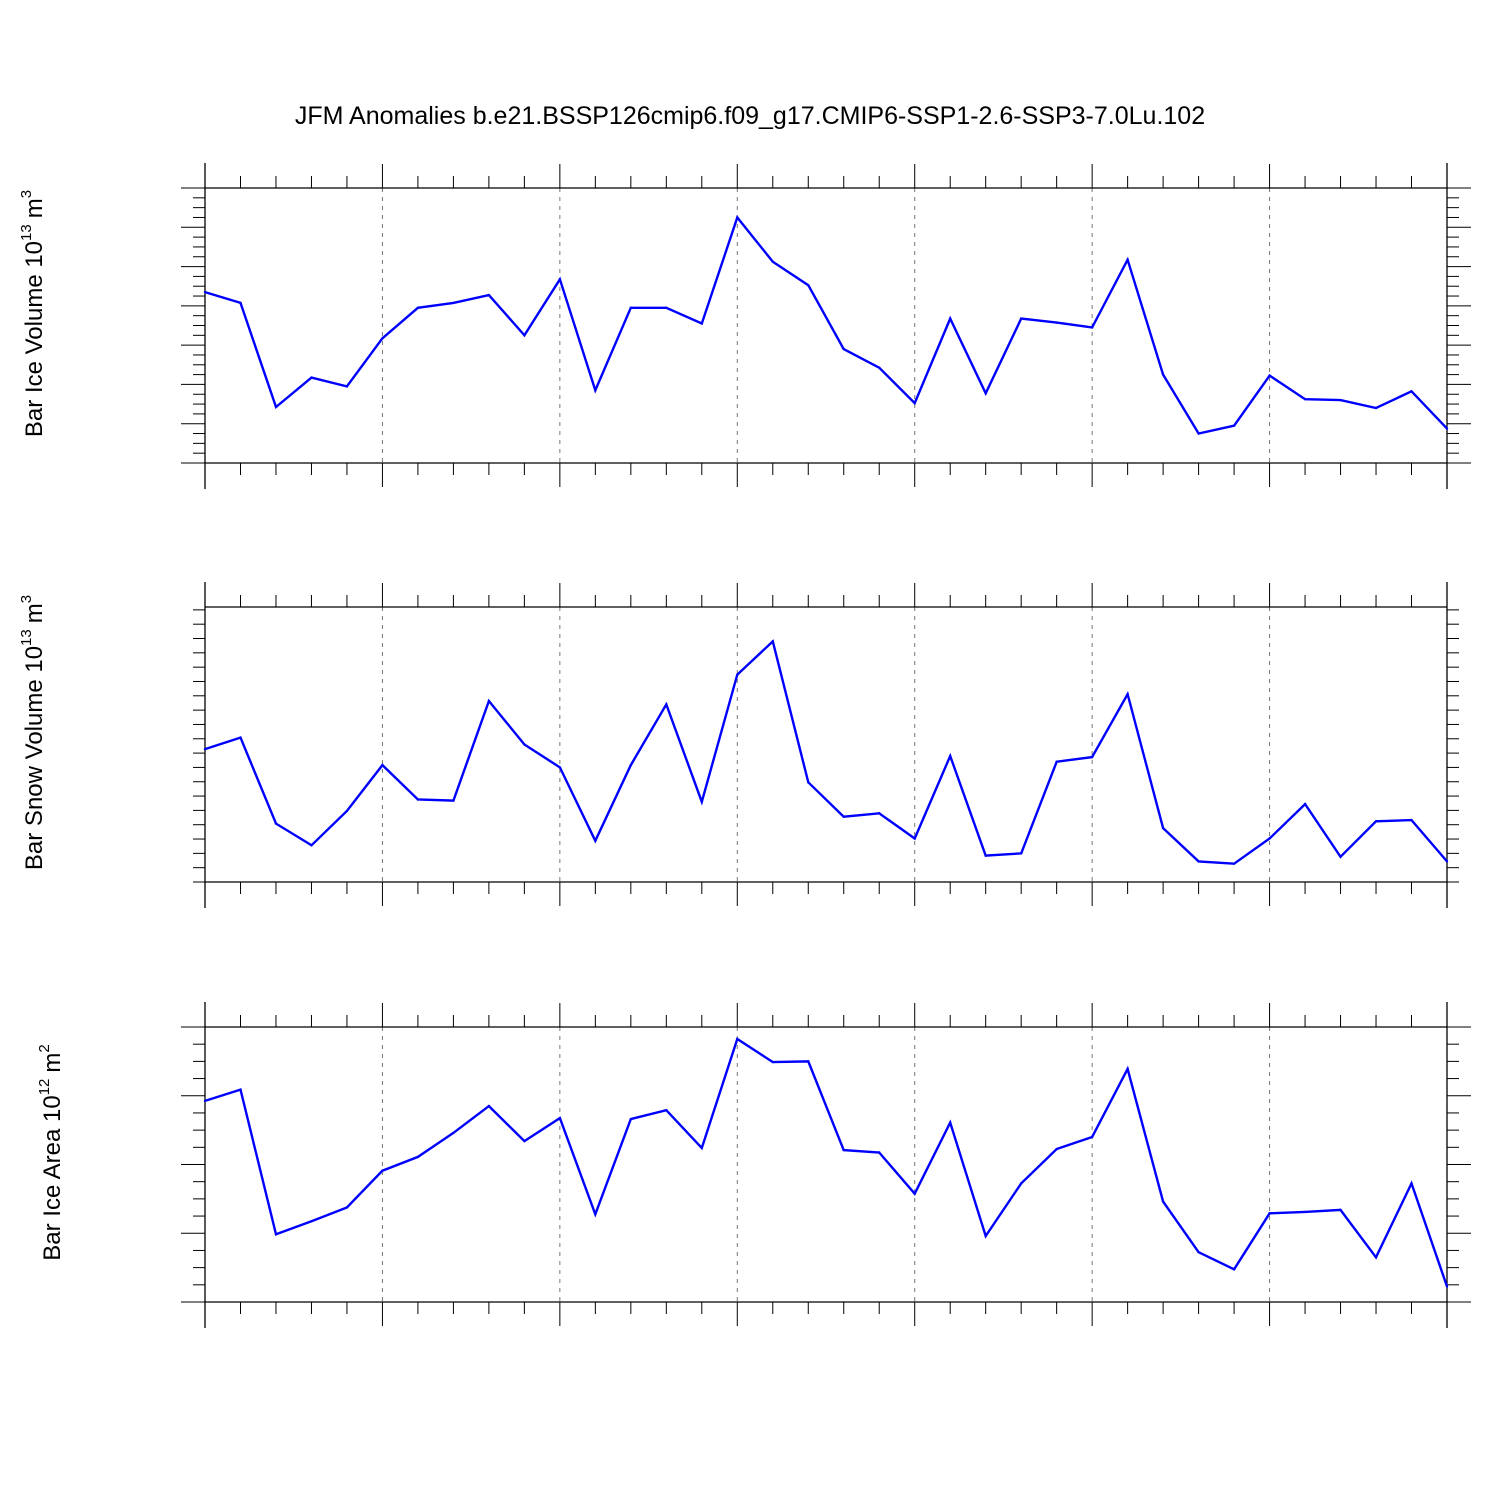 The width and height of the screenshot is (1500, 1500). I want to click on y-axis-label-text: Bar Ice Area 10, so click(52, 1177).